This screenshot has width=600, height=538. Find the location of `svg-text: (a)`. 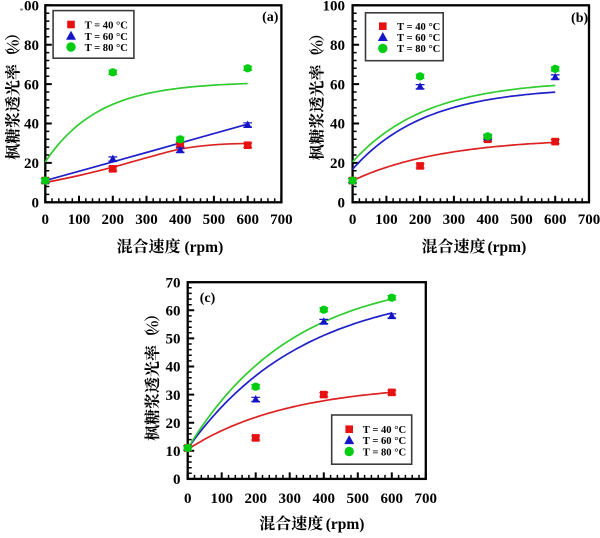

svg-text: (a) is located at coordinates (270, 17).